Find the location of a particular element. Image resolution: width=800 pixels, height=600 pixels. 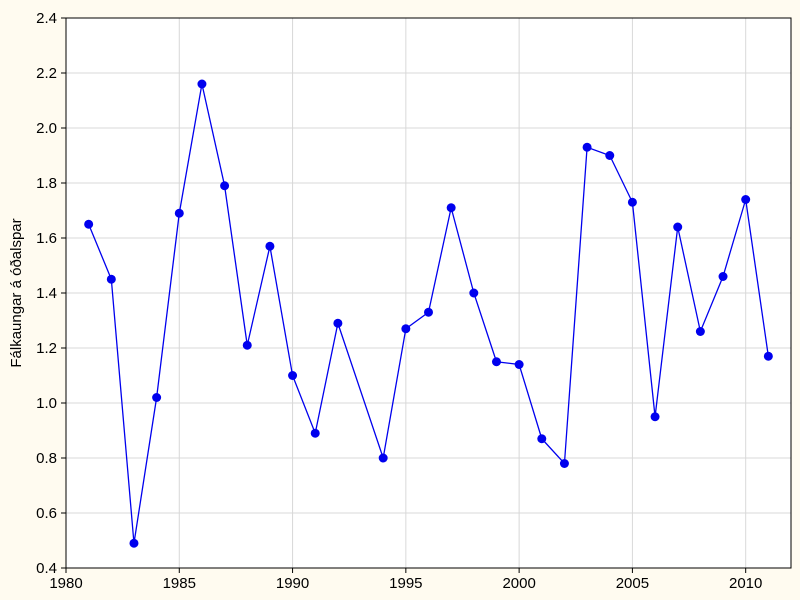

x-tick-label: 1980 is located at coordinates (65, 583).